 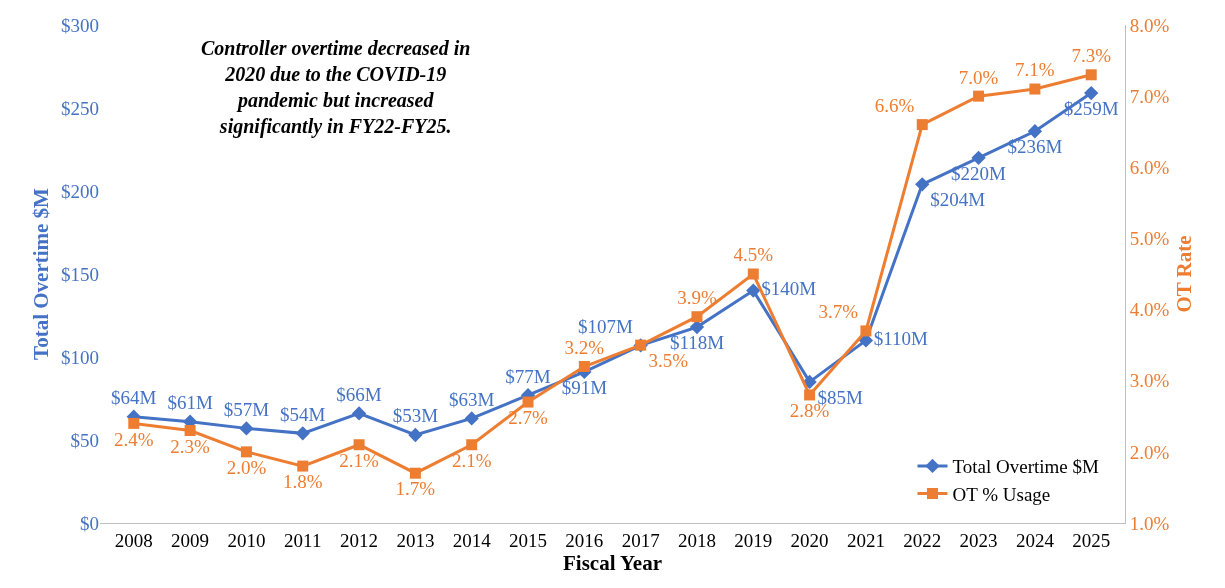 I want to click on data-label: $53M, so click(x=415, y=416).